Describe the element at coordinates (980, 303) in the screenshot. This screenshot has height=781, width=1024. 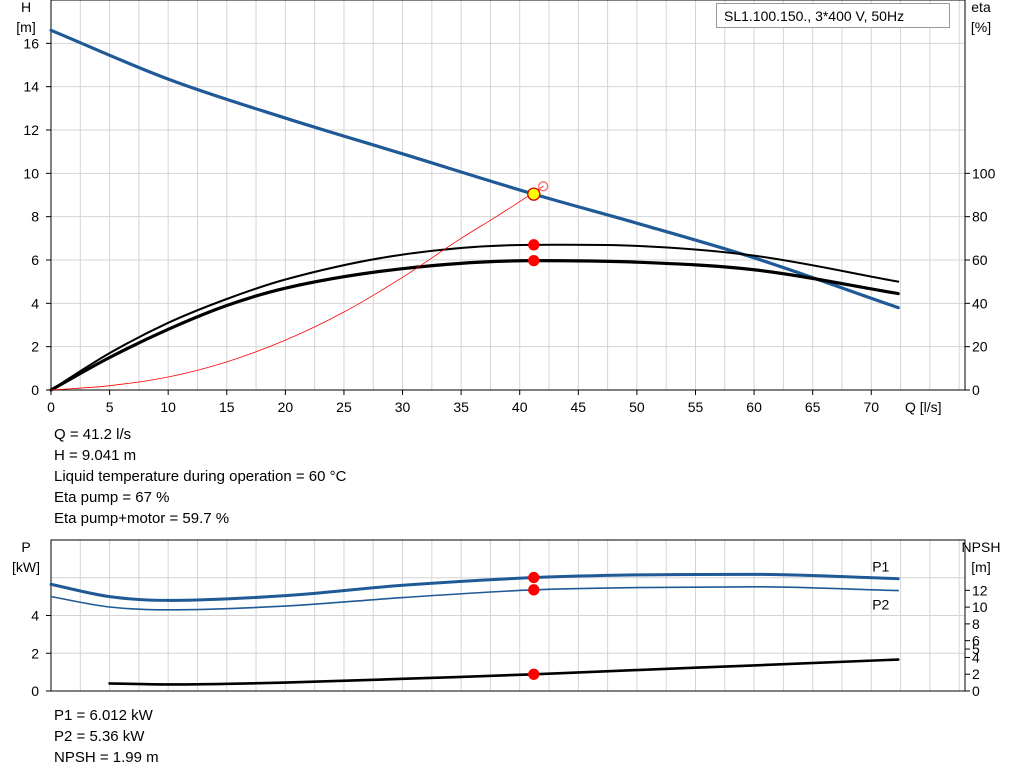
I see `head-efficiency-ytick-label-right: 40` at that location.